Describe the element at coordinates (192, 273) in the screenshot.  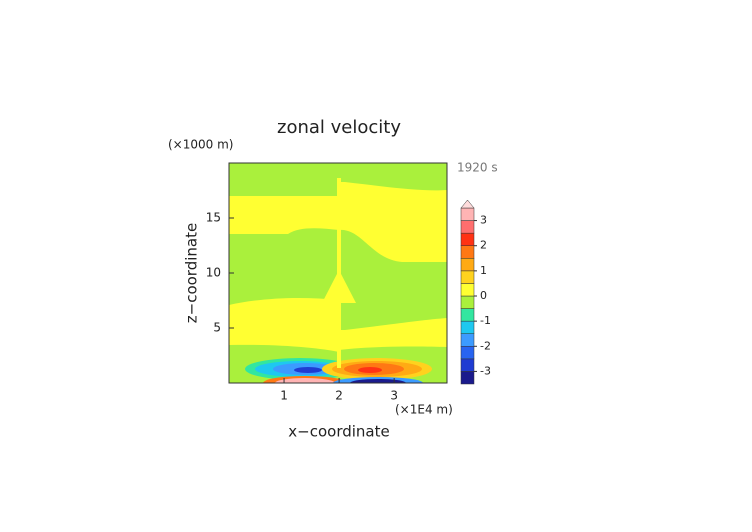
I see `y-axis-label: z−coordinate` at that location.